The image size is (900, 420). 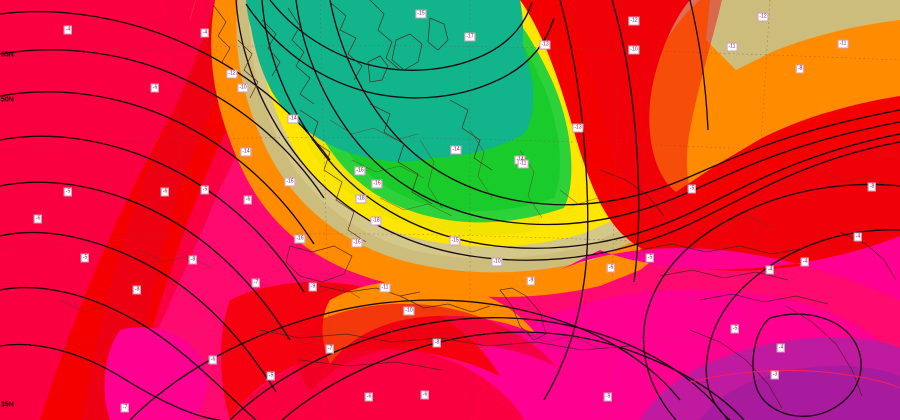 I want to click on fill-lobe-magenta-bottom, so click(x=156, y=373).